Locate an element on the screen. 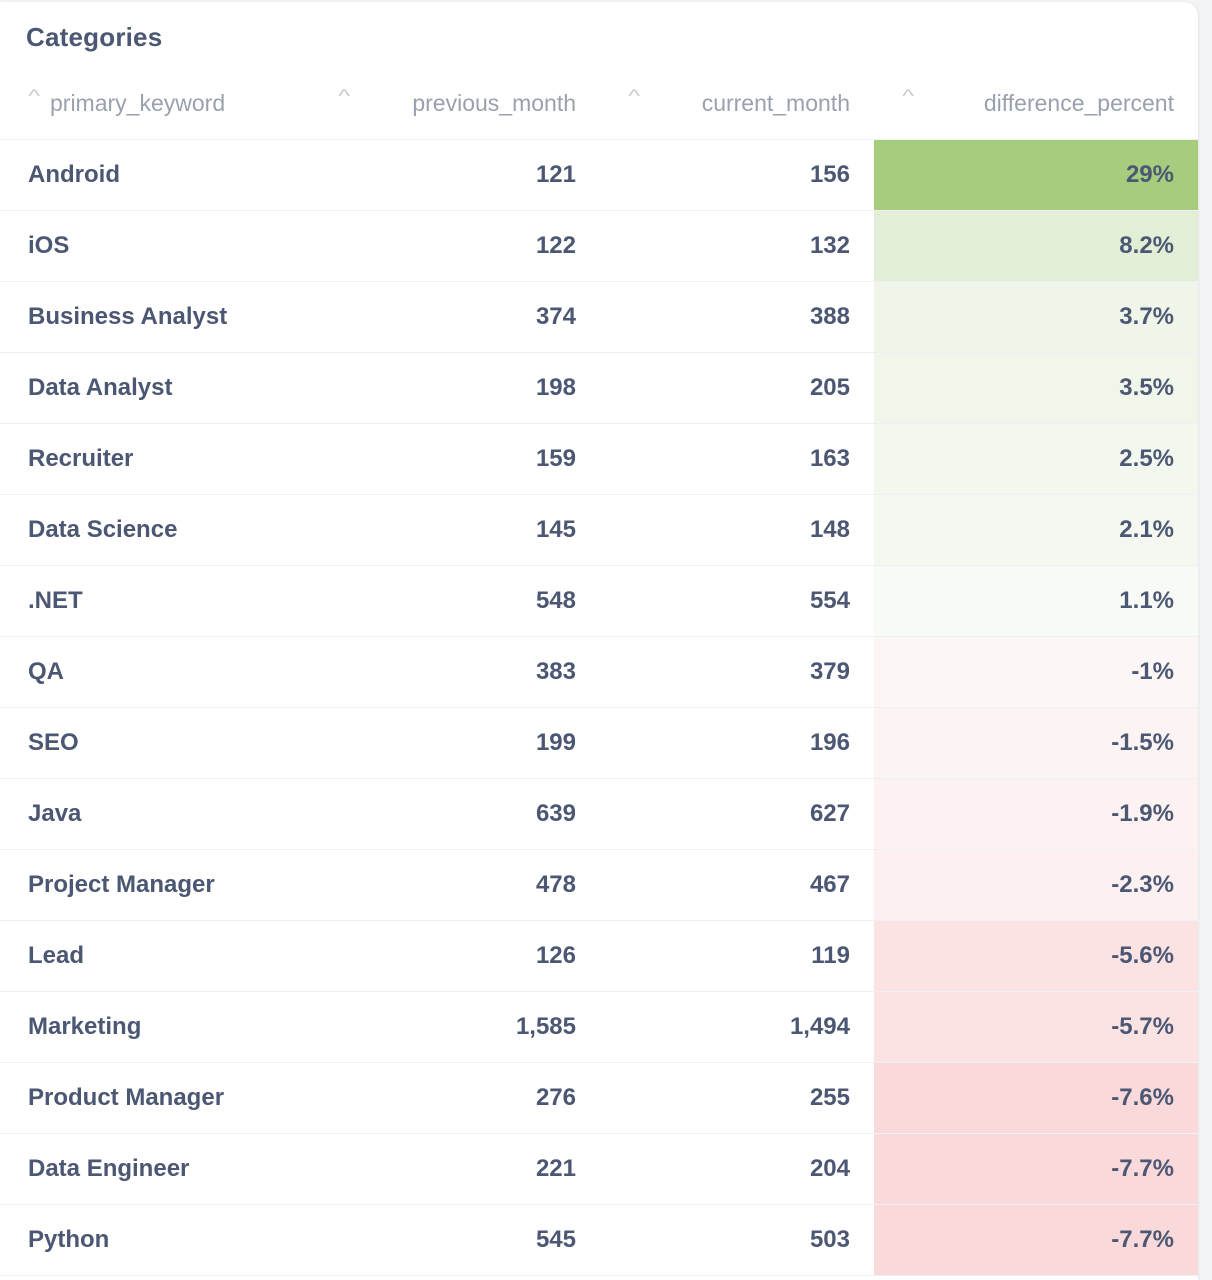 This screenshot has width=1212, height=1280. column-header-previous-month: ^ previous_month is located at coordinates (455, 104).